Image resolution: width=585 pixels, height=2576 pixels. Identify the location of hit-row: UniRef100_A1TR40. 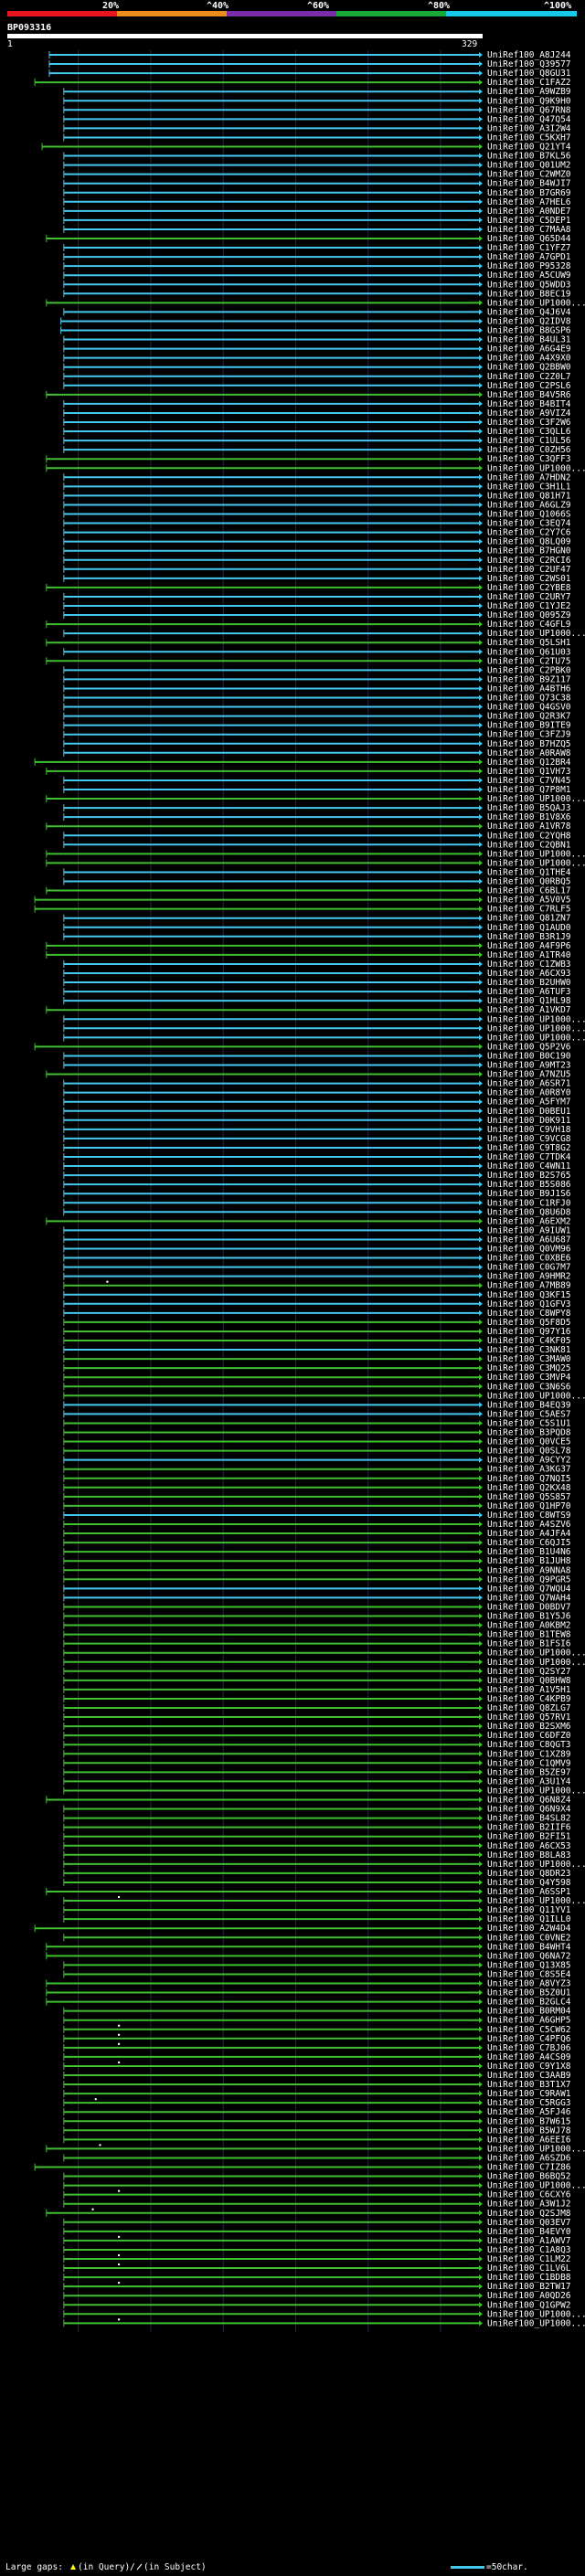
(309, 955).